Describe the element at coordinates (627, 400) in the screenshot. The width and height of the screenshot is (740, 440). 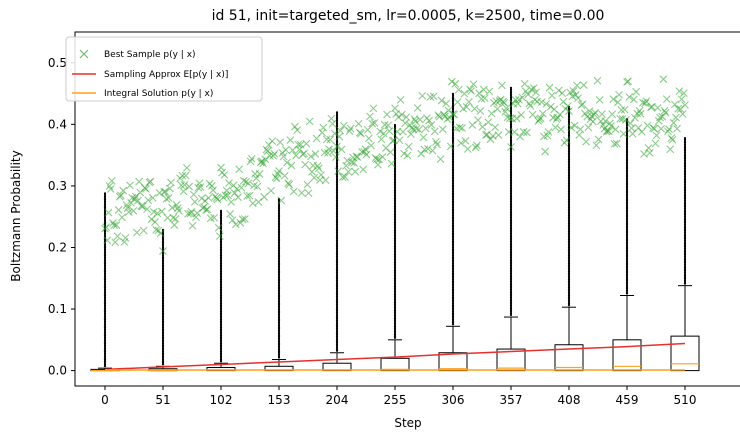
I see `x-tick-label: 459` at that location.